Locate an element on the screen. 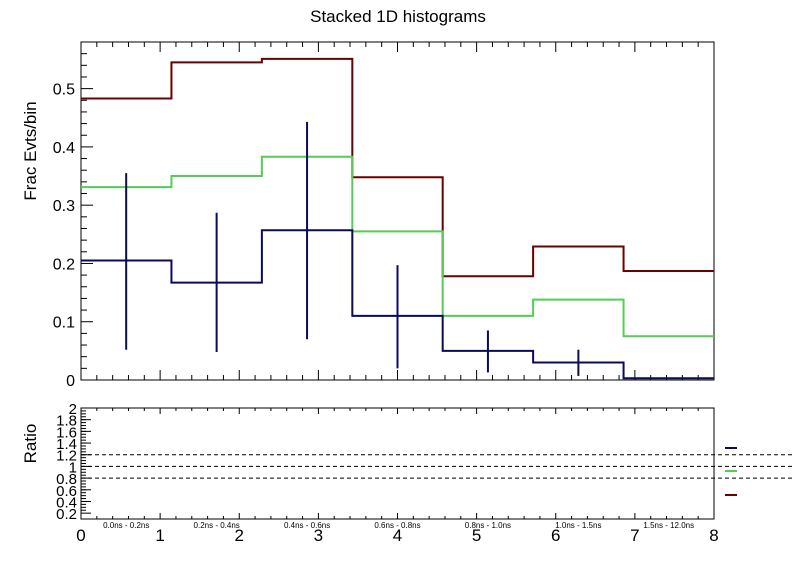 Image resolution: width=796 pixels, height=572 pixels. bin-label: 0.4ns - 0.6ns is located at coordinates (307, 525).